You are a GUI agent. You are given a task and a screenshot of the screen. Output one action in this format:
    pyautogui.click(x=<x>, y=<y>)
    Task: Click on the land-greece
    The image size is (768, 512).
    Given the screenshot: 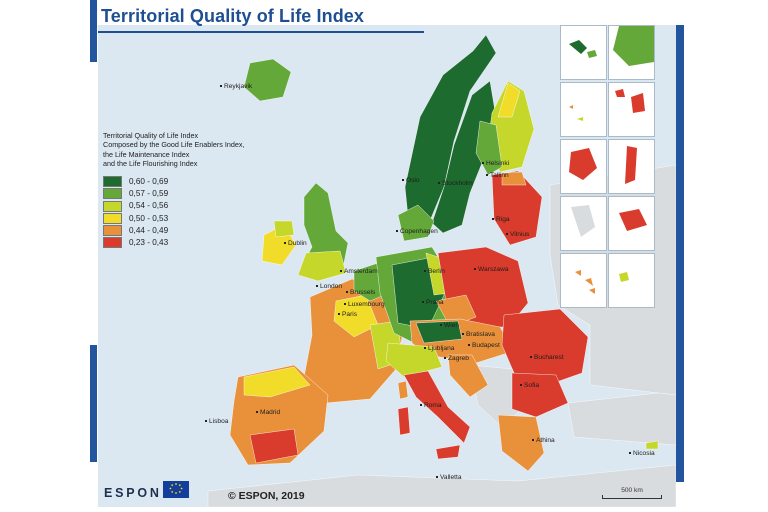 What is the action you would take?
    pyautogui.click(x=521, y=443)
    